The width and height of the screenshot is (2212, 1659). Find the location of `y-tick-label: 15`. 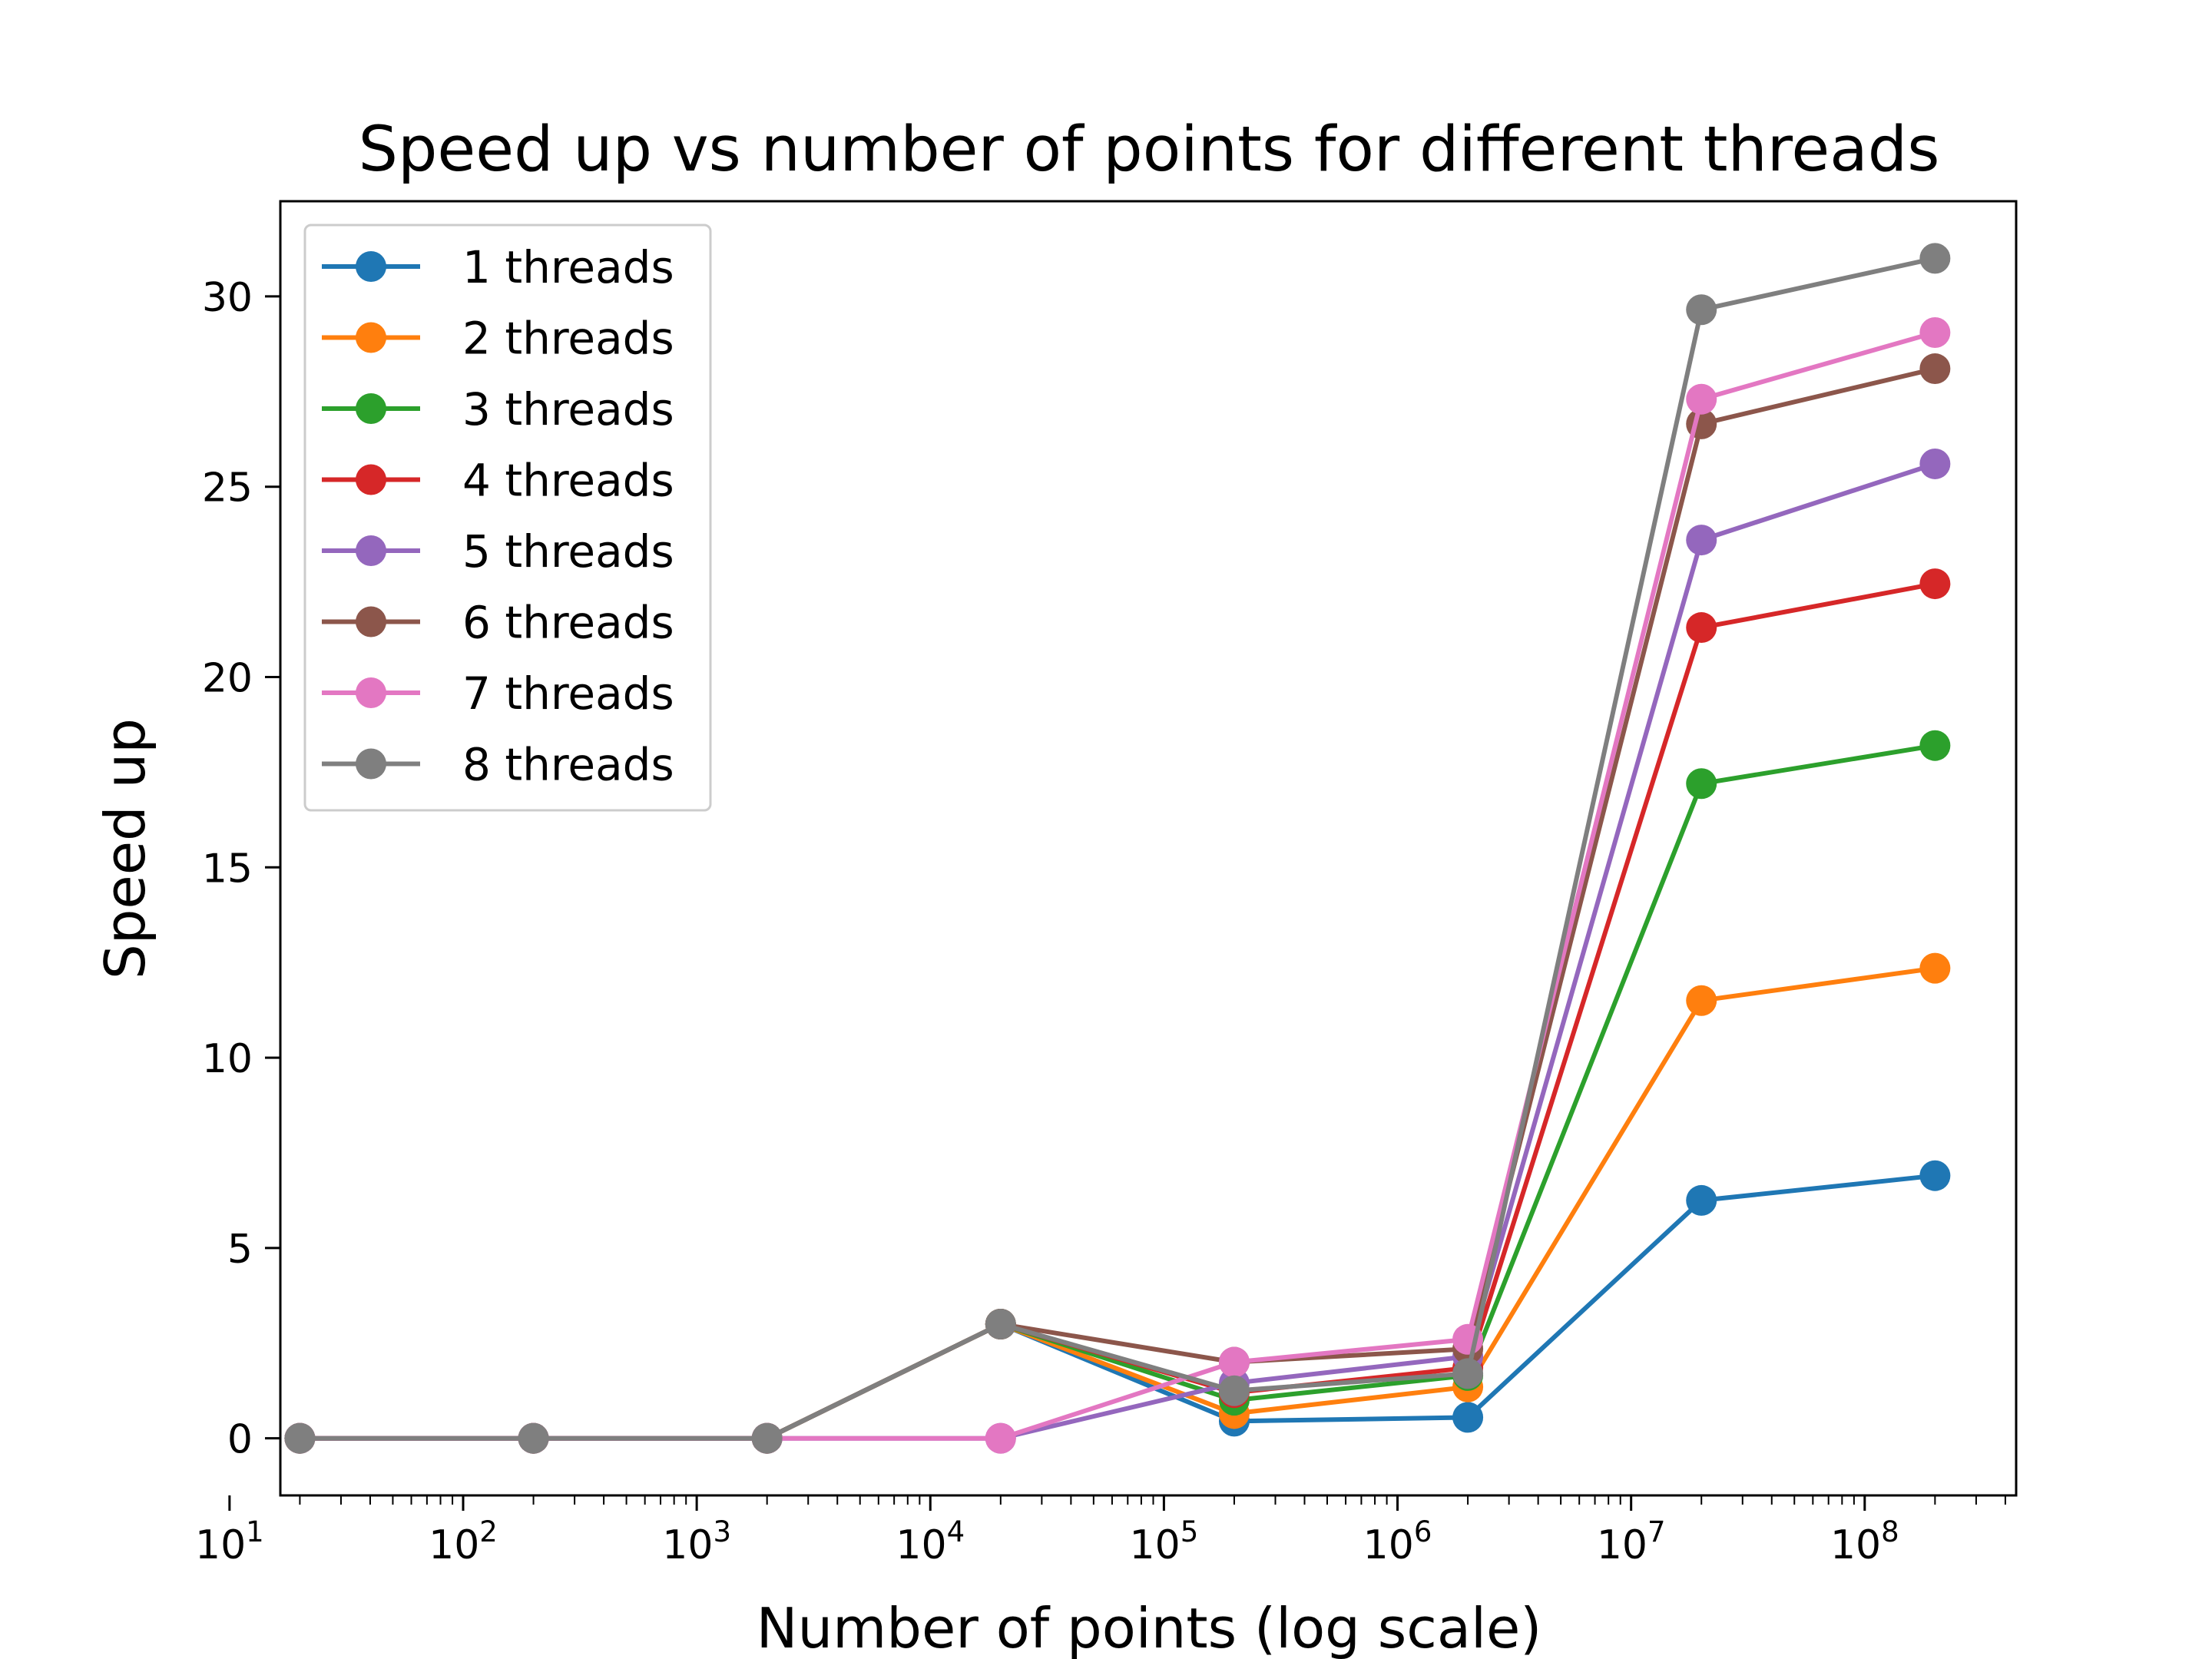

y-tick-label: 15 is located at coordinates (228, 869).